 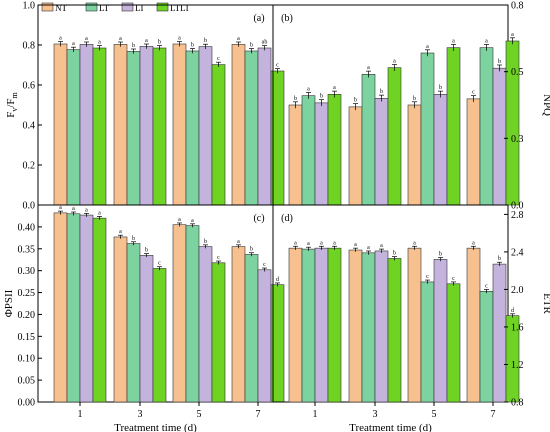 I want to click on panel-label: (c), so click(x=258, y=218).